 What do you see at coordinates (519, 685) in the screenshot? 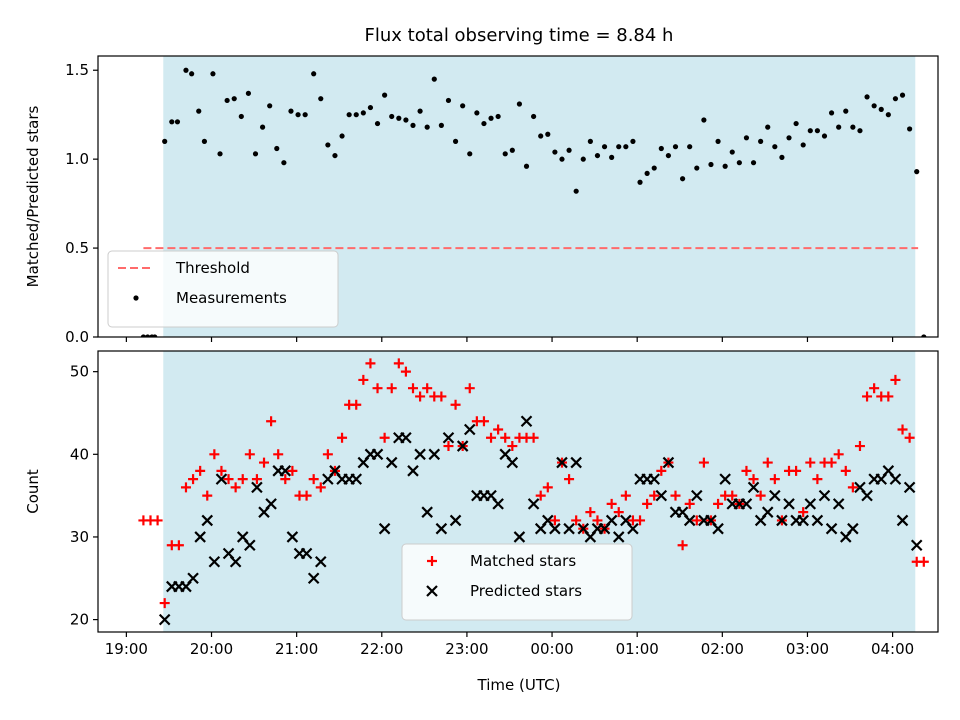
I see `x-axis-title: Time (UTC)` at bounding box center [519, 685].